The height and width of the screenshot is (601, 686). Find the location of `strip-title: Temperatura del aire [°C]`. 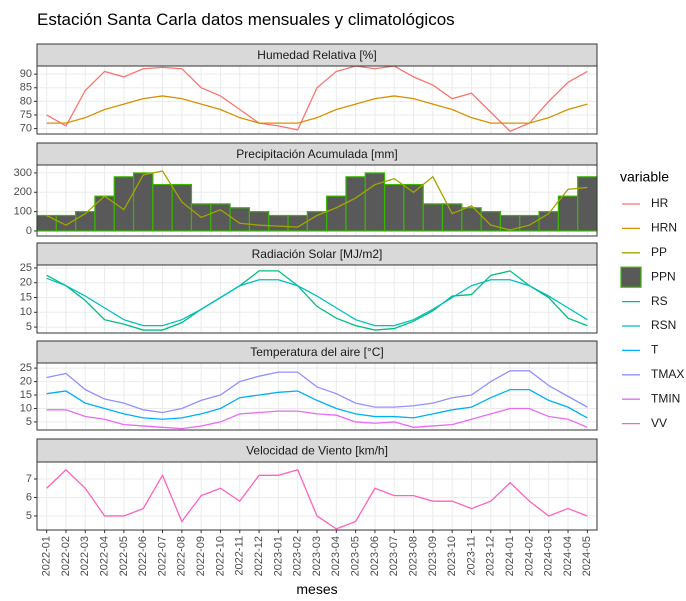

strip-title: Temperatura del aire [°C] is located at coordinates (317, 352).